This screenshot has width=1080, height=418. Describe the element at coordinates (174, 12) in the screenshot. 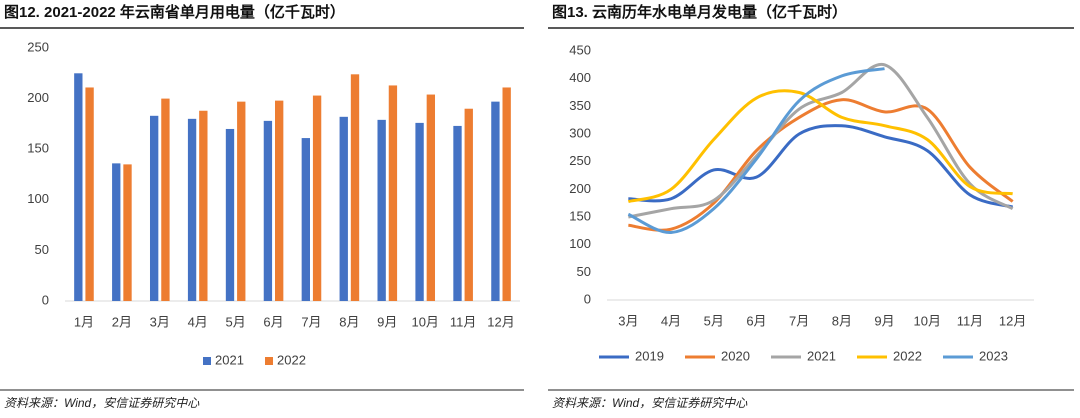

I see `chart-title: 图12. 2021-2022 年云南省单月用电量（亿千瓦时）` at that location.